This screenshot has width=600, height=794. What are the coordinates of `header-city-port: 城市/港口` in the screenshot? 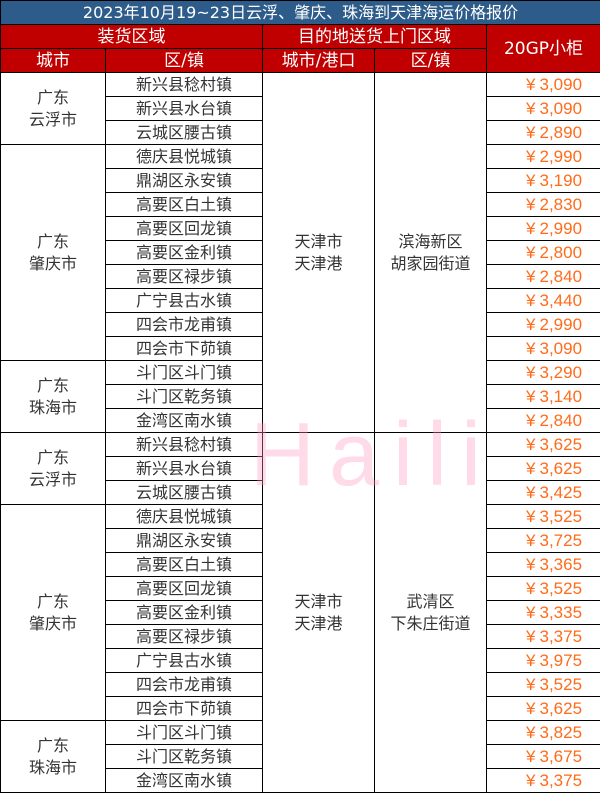 It's located at (318, 60).